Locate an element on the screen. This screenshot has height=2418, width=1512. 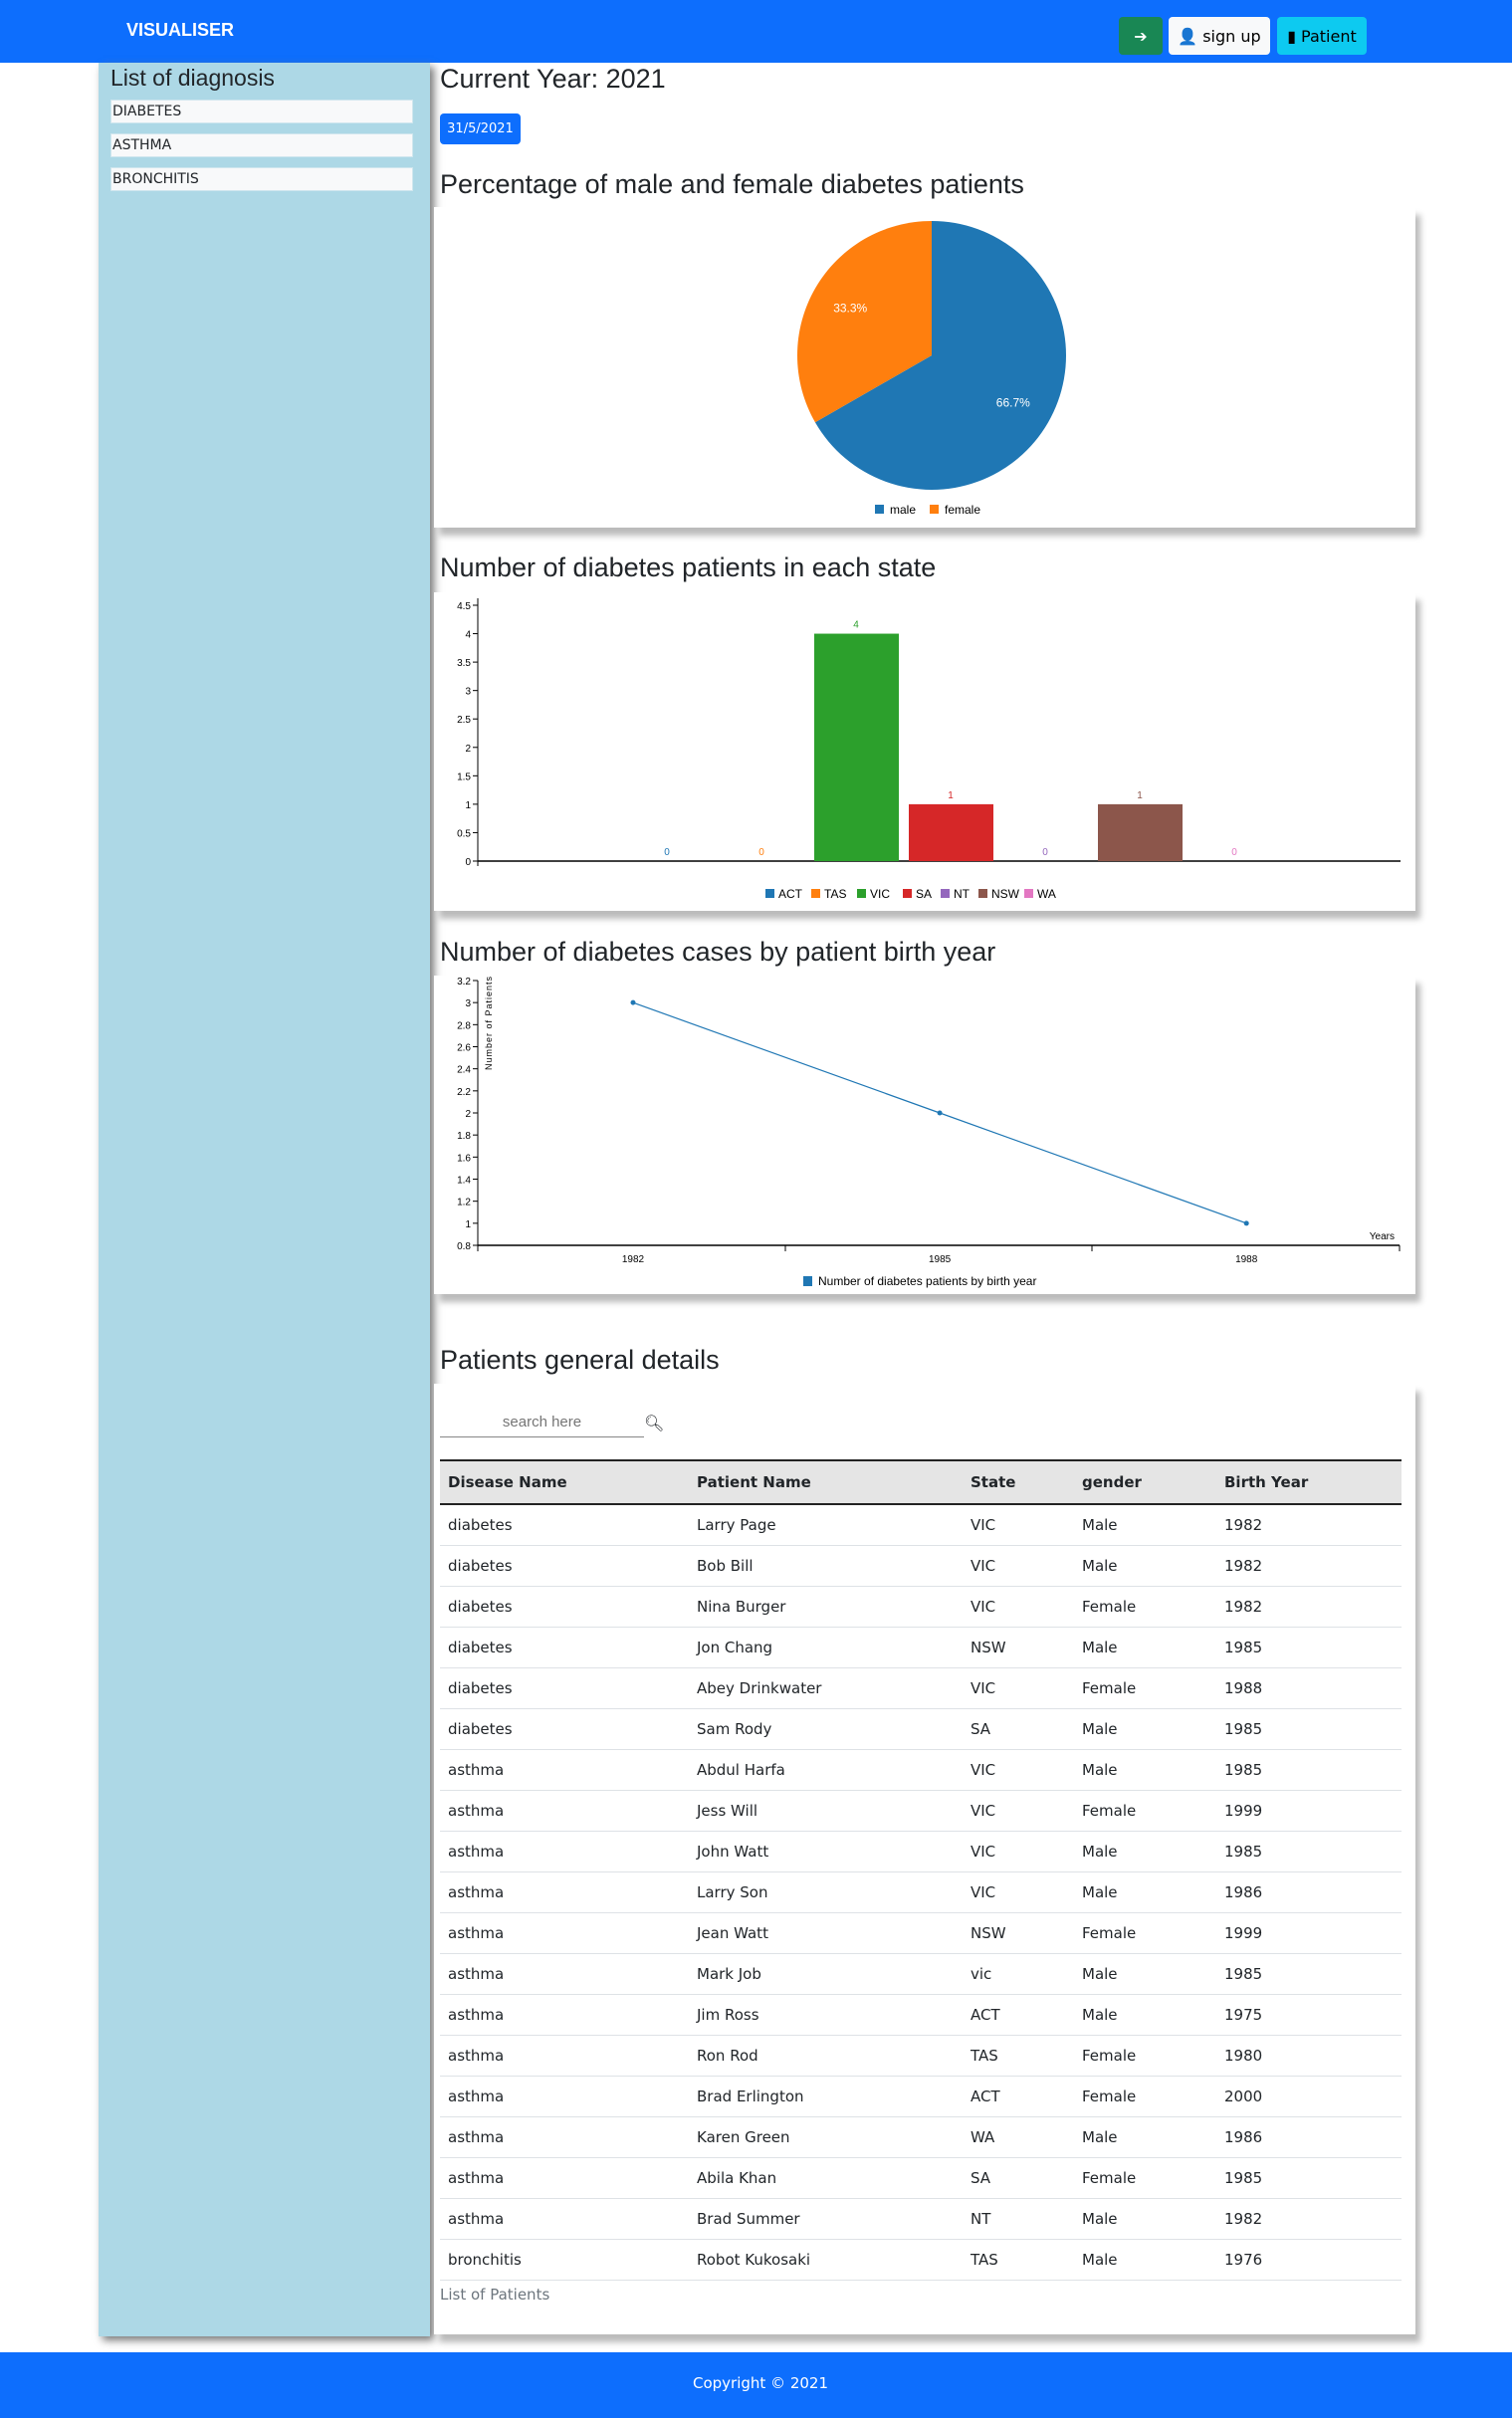
table-cell: 1986 is located at coordinates (1309, 1892).